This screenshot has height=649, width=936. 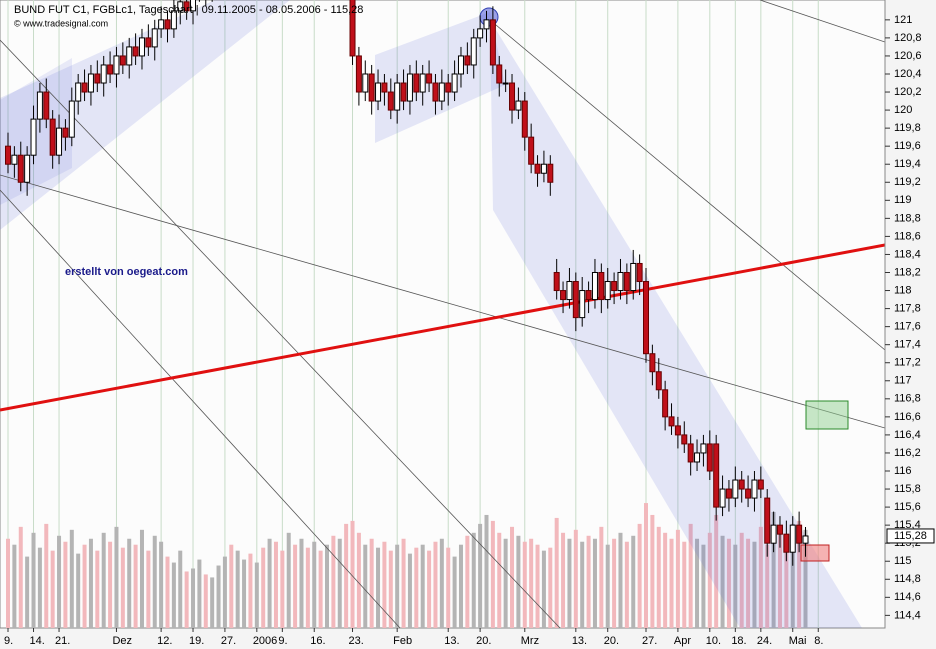 I want to click on x-tick-label: 27., so click(x=649, y=641).